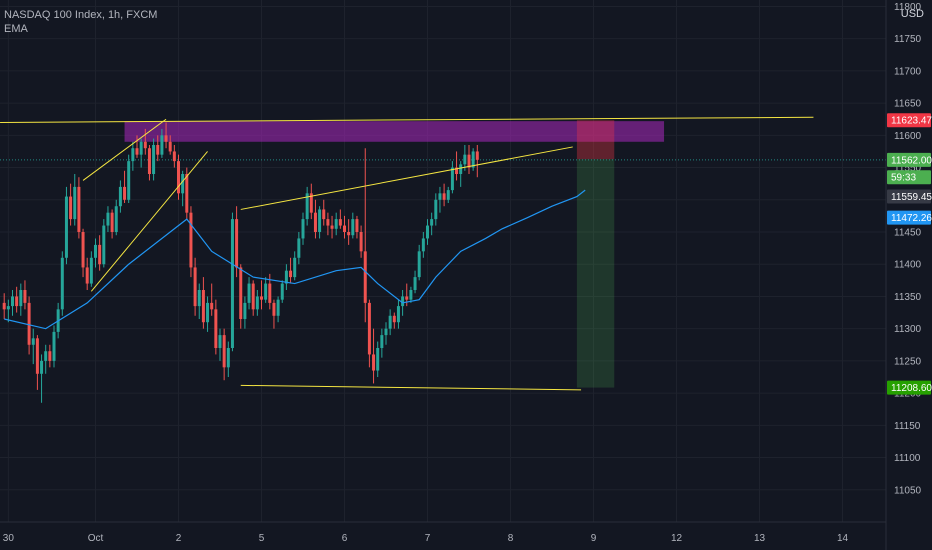 The height and width of the screenshot is (550, 932). I want to click on stop-loss-area, so click(595, 140).